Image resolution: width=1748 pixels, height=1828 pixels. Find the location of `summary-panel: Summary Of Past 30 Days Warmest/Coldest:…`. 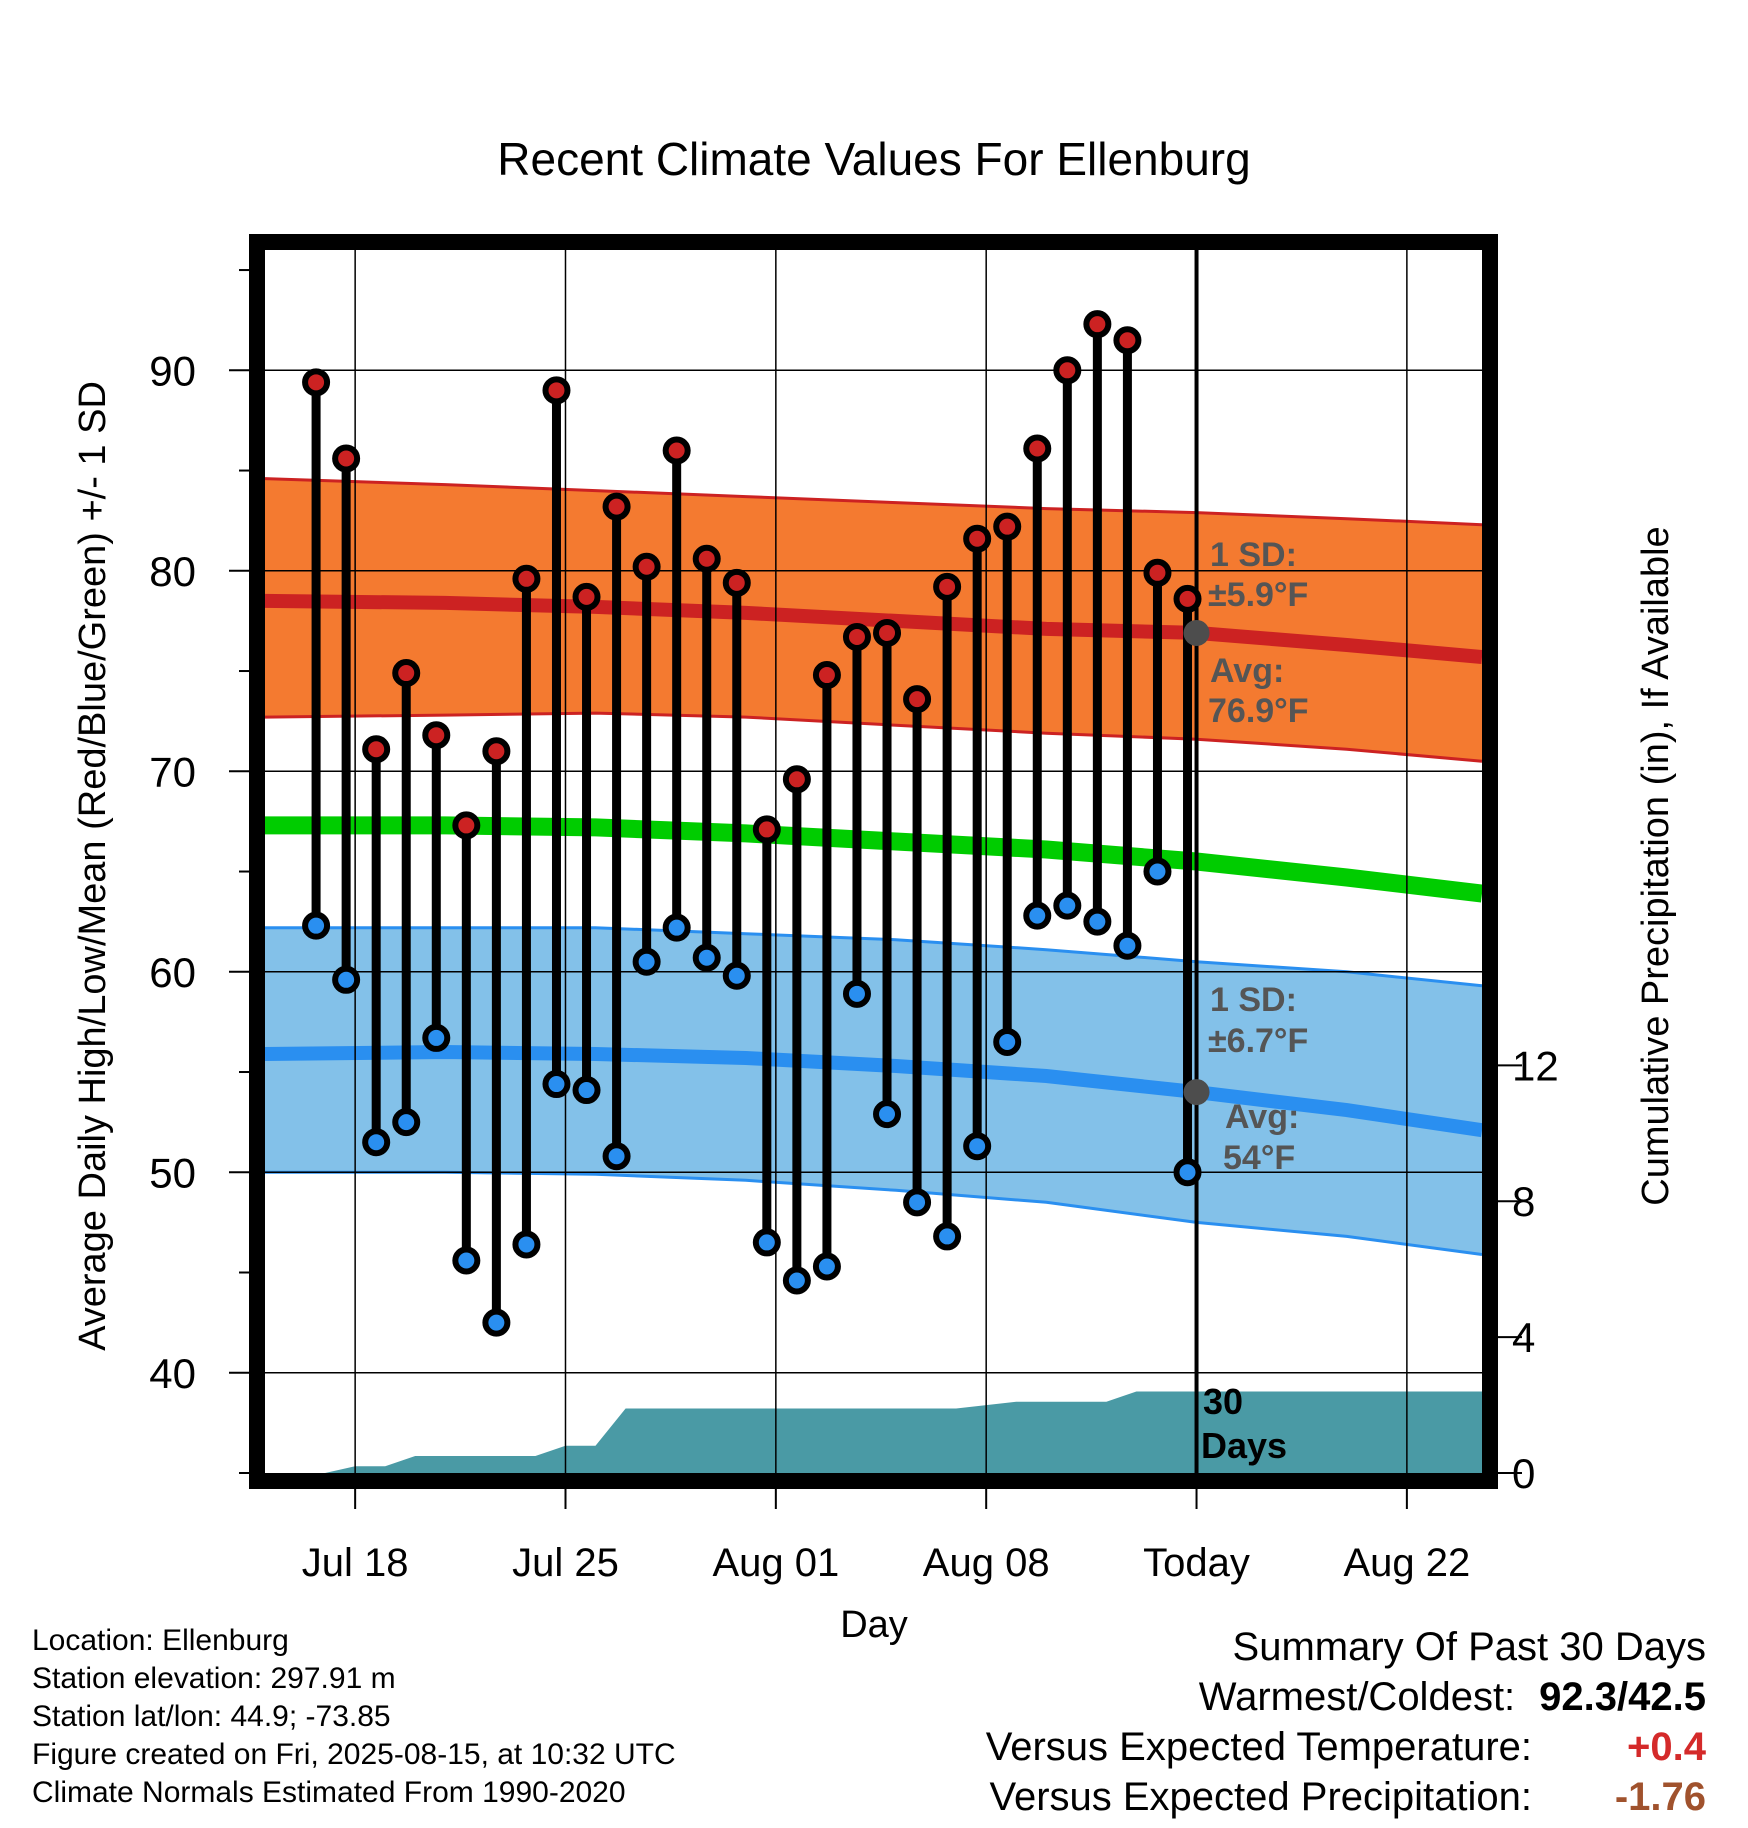

summary-panel: Summary Of Past 30 Days Warmest/Coldest:… is located at coordinates (1346, 1722).